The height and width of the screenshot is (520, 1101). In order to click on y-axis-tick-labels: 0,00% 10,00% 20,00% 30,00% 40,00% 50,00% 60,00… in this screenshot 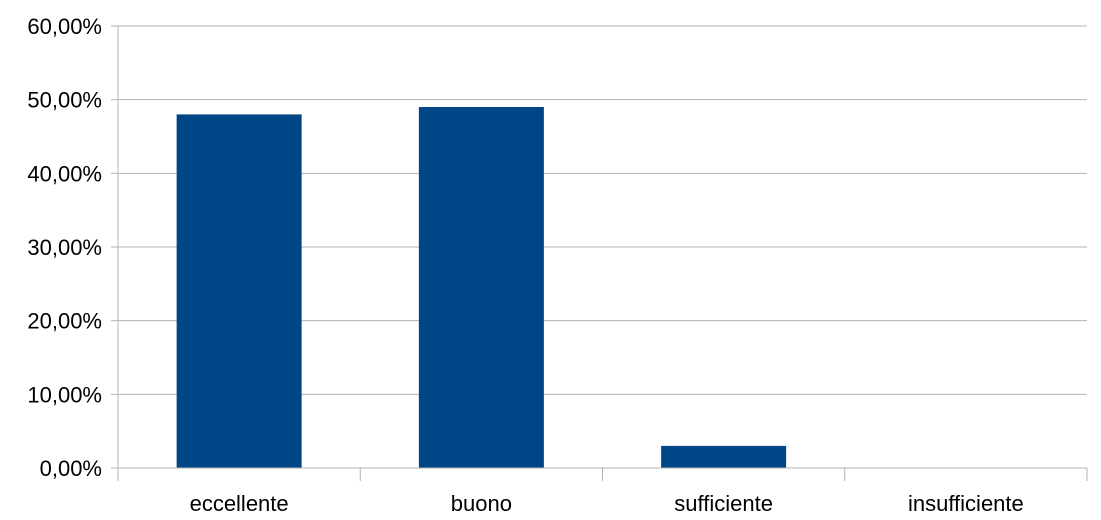, I will do `click(64, 247)`.